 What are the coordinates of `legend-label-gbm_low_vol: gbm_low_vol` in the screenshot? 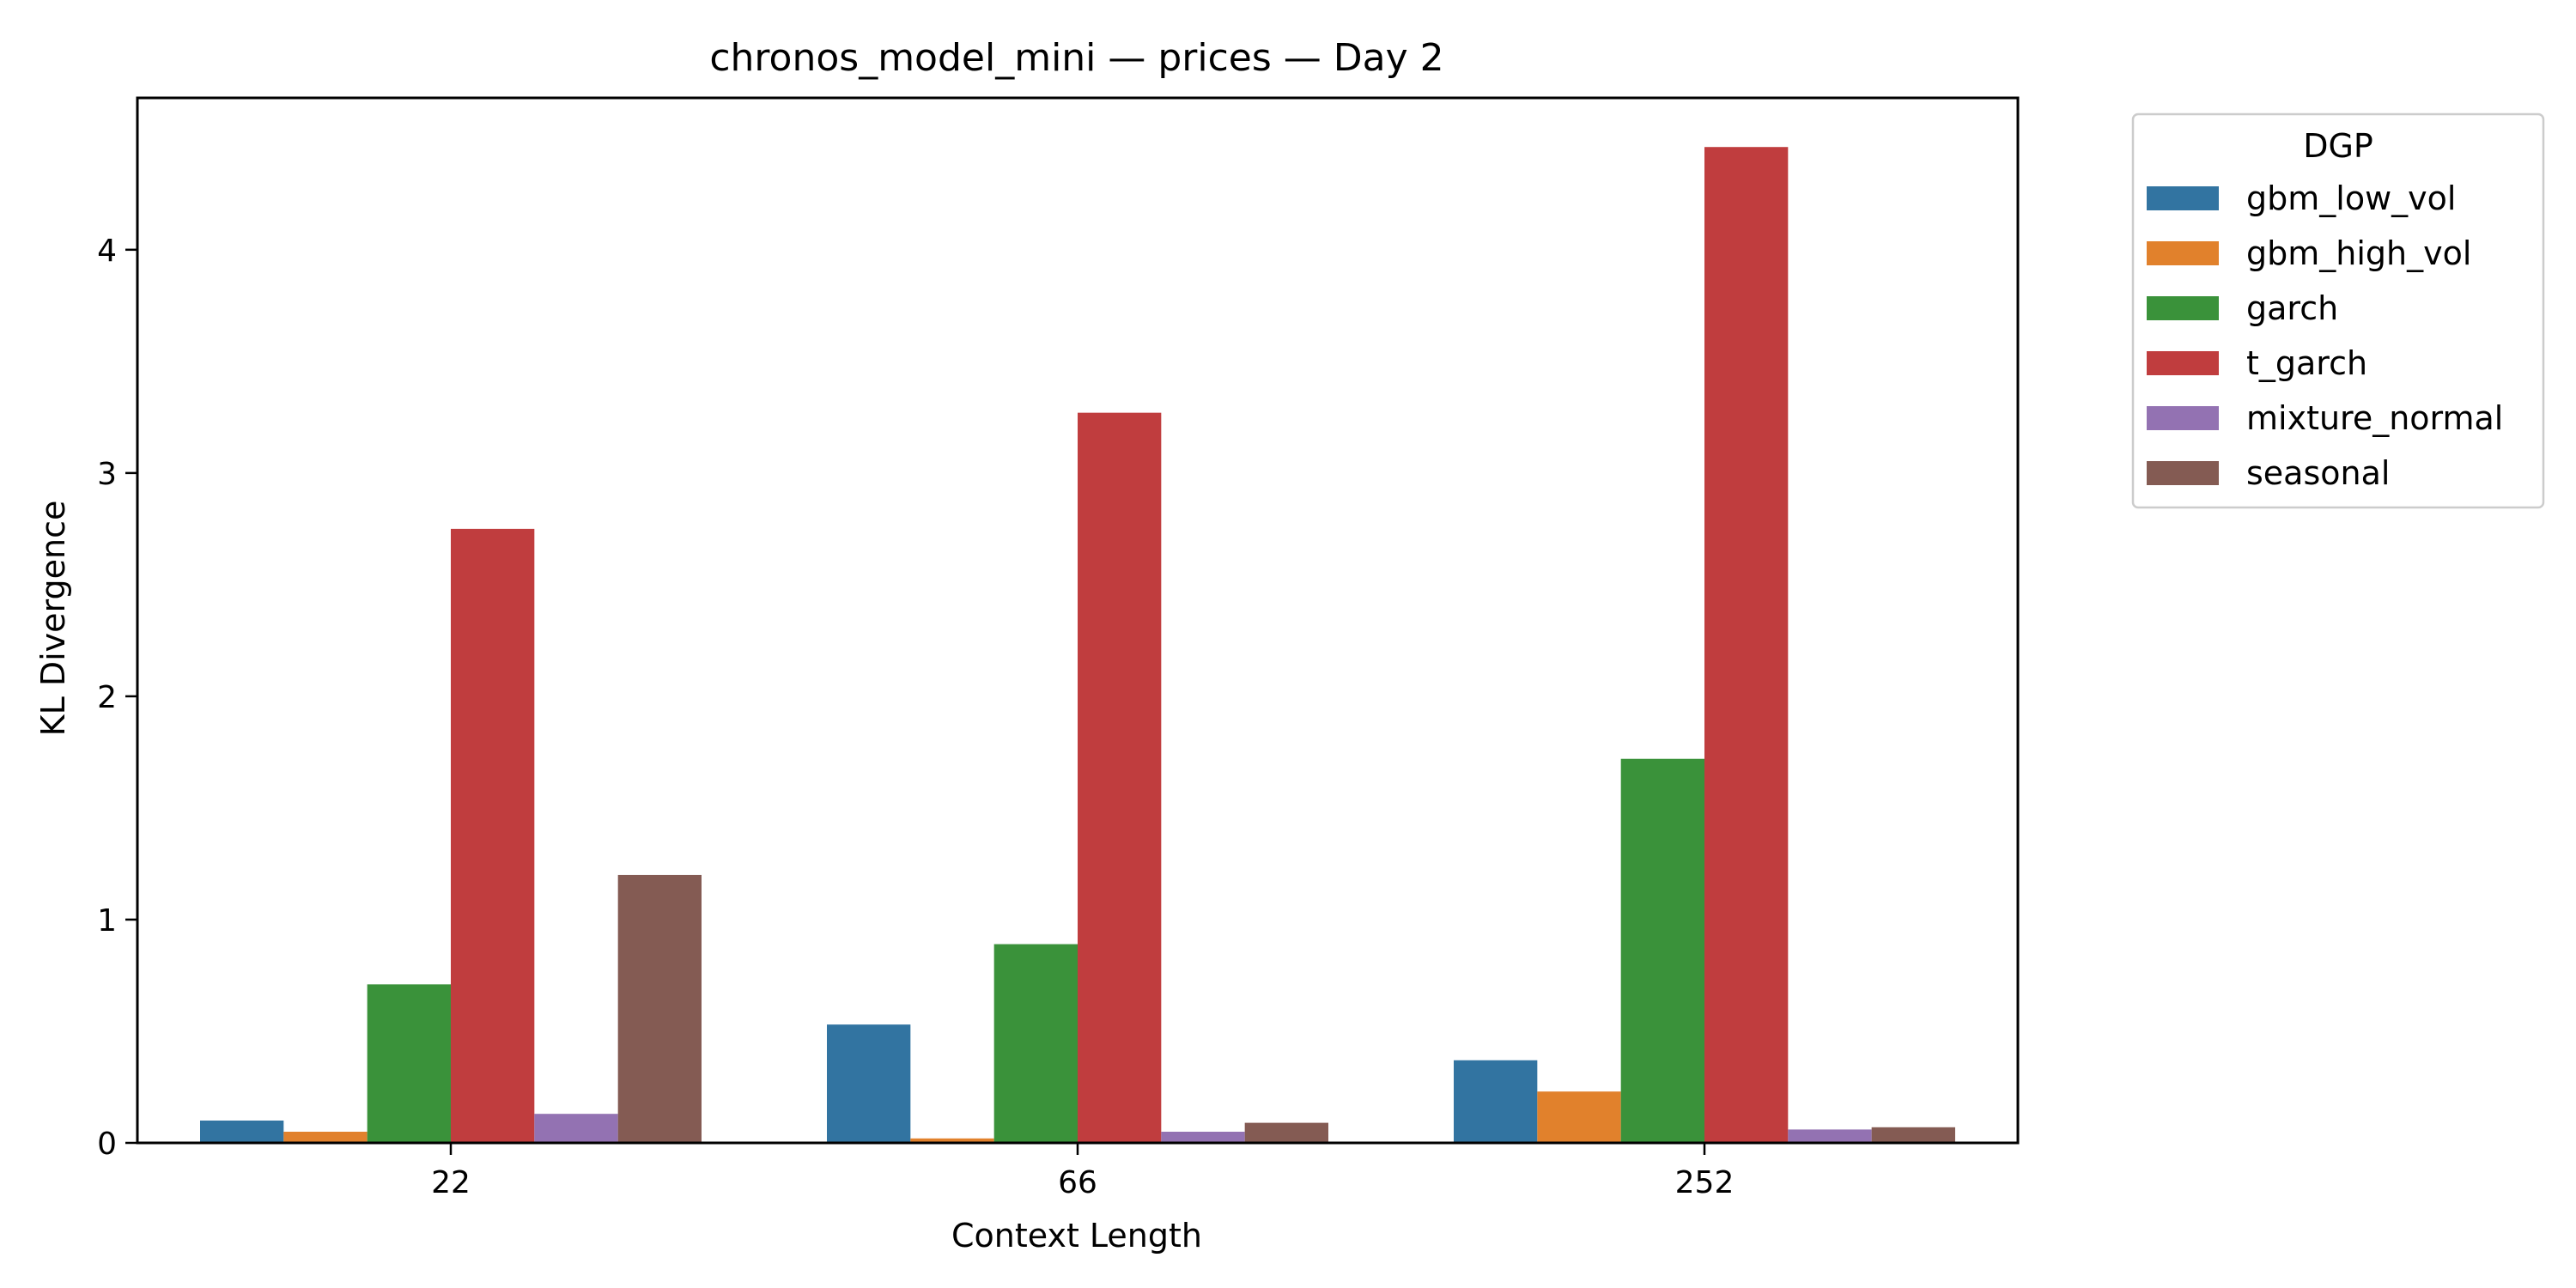 It's located at (2351, 198).